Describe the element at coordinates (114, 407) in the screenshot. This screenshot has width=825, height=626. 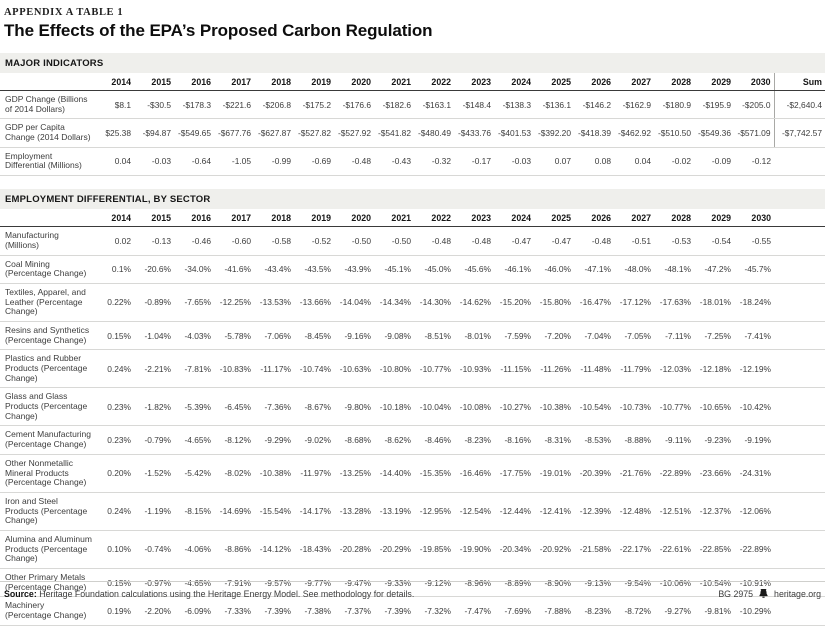
I see `value-cell: 0.23%` at that location.